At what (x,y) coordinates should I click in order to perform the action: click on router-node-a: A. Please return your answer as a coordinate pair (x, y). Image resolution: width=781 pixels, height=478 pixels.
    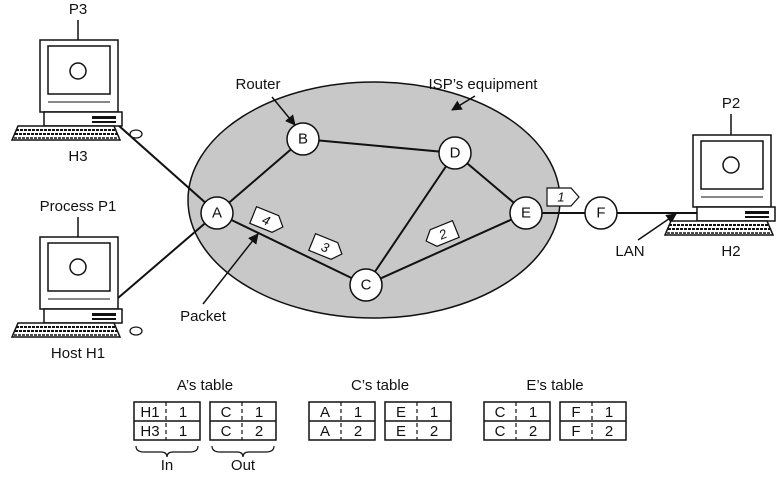
    Looking at the image, I should click on (217, 213).